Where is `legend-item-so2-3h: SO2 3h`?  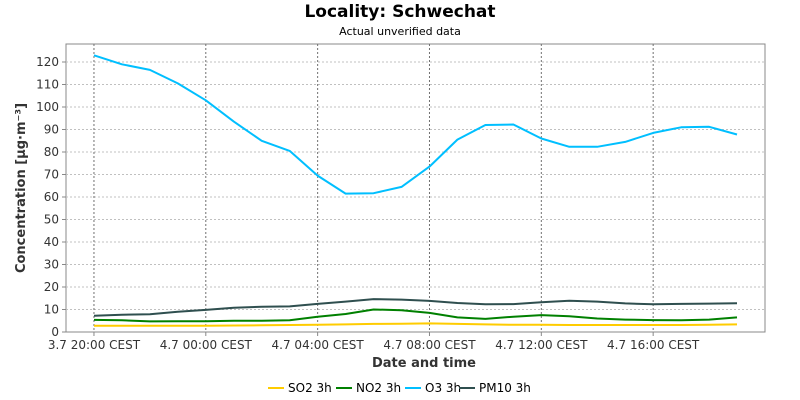 legend-item-so2-3h: SO2 3h is located at coordinates (300, 388).